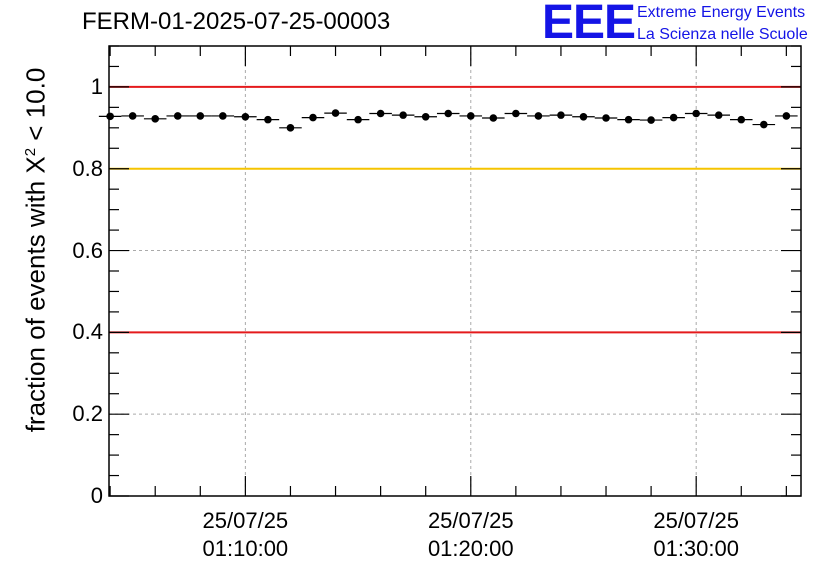  What do you see at coordinates (721, 12) in the screenshot?
I see `logo-line-1: Extreme Energy Events` at bounding box center [721, 12].